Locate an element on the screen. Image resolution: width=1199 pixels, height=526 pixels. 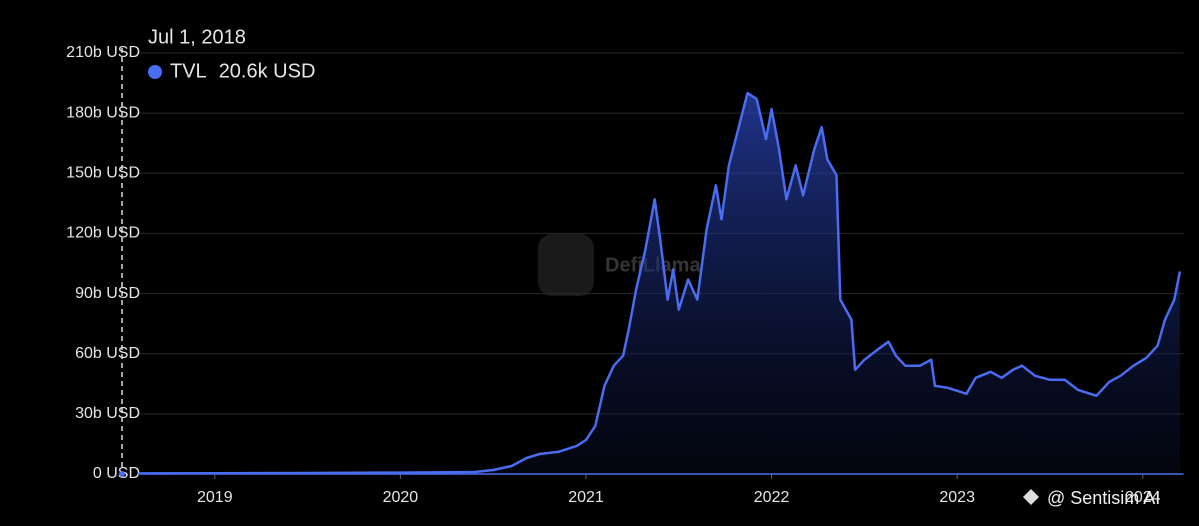
tooltip-value: 20.6k USD is located at coordinates (267, 71).